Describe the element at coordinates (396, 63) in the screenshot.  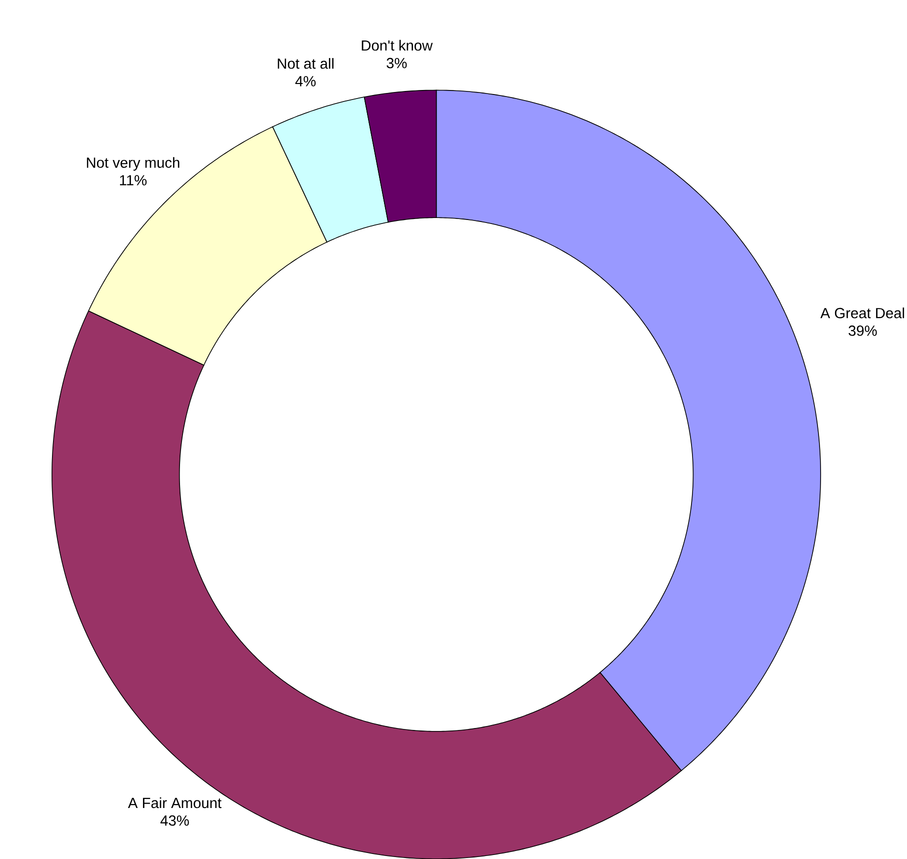
I see `data-label: 3%` at that location.